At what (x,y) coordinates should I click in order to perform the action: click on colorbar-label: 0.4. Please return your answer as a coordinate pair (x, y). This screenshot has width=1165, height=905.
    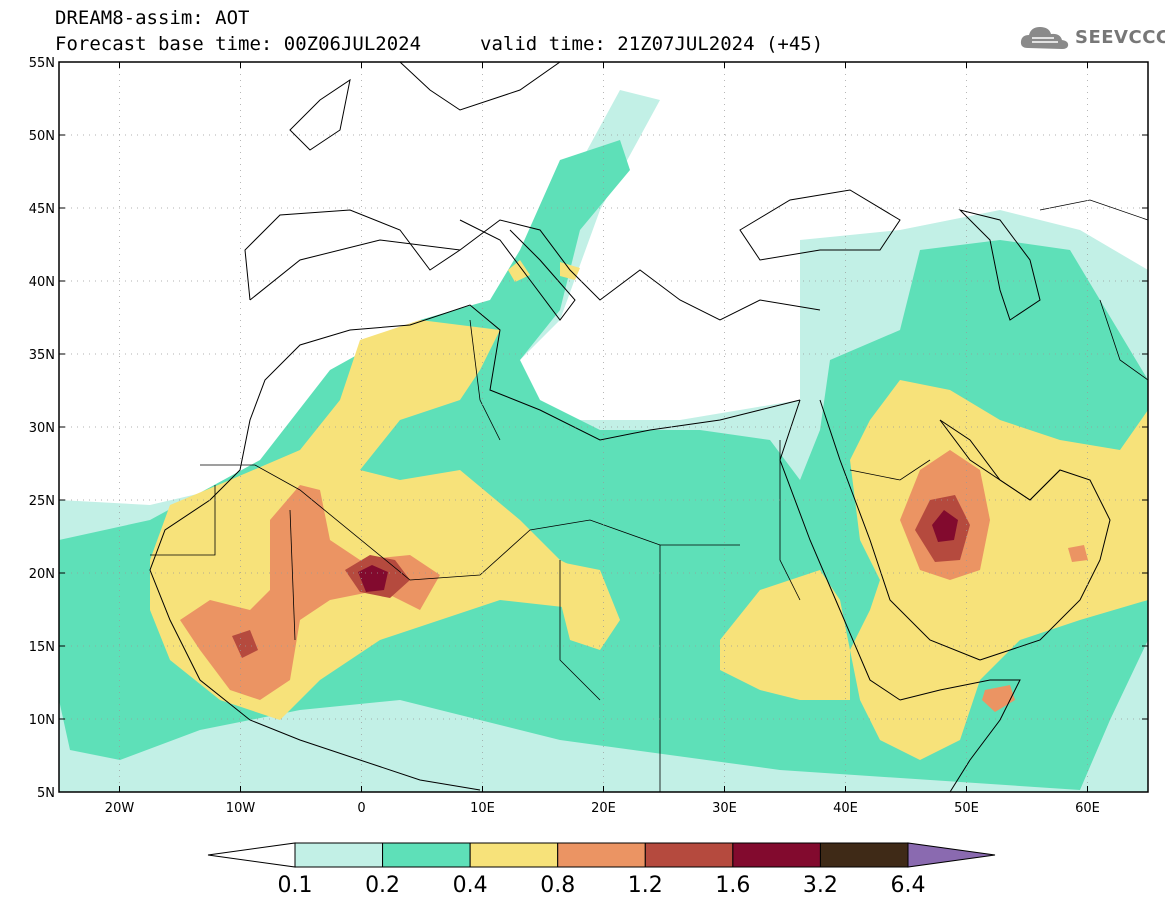
    Looking at the image, I should click on (470, 885).